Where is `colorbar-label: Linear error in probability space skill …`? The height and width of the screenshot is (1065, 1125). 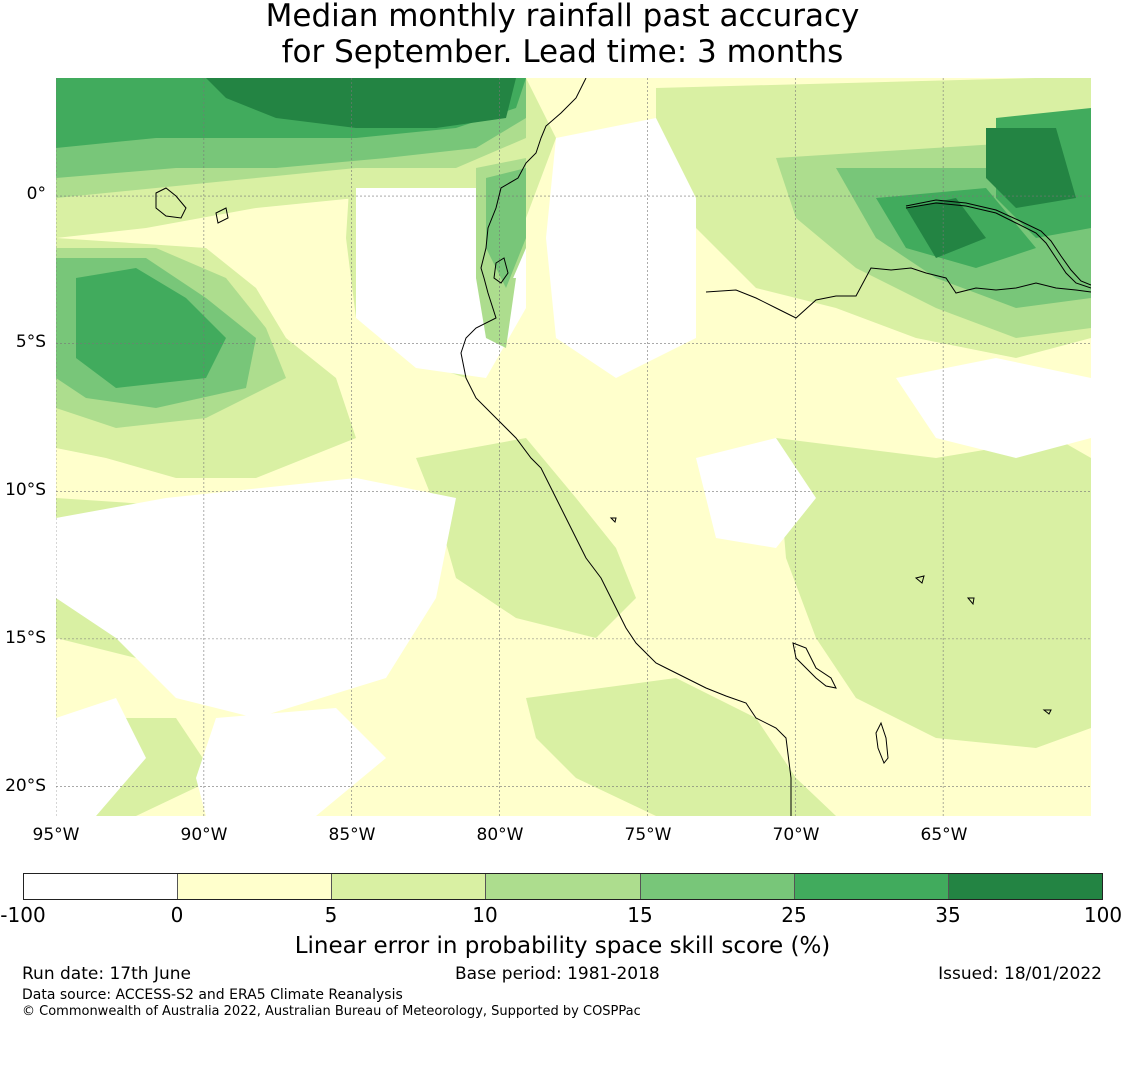
colorbar-label: Linear error in probability space skill … is located at coordinates (562, 946).